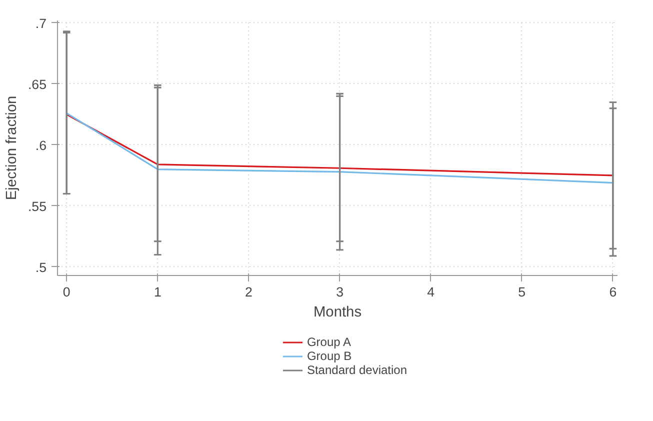 The height and width of the screenshot is (421, 653). I want to click on x-tick-label: 6, so click(613, 292).